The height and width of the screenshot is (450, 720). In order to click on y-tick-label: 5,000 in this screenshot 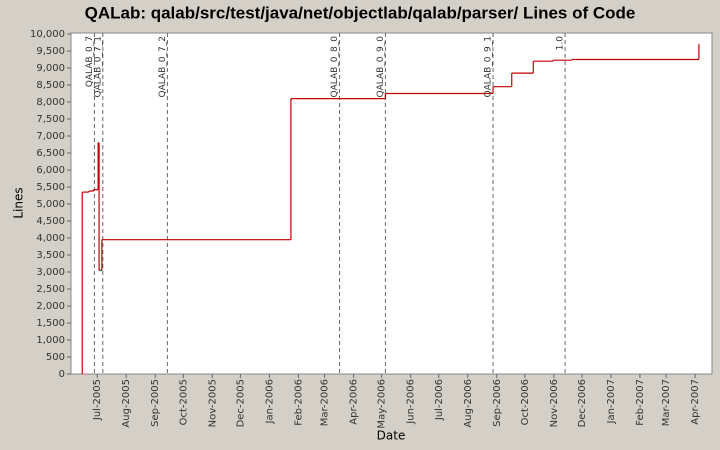, I will do `click(50, 204)`.